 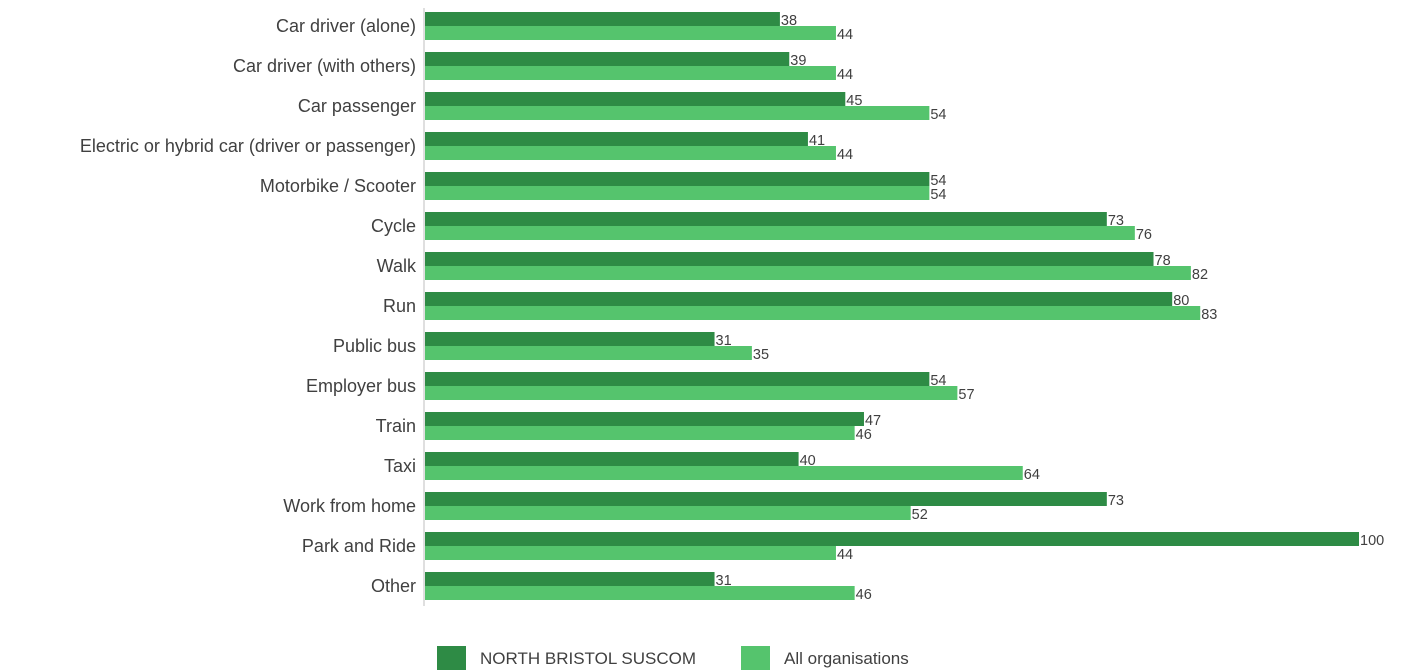 I want to click on data-label-series1-cat-2: 45, so click(x=854, y=101).